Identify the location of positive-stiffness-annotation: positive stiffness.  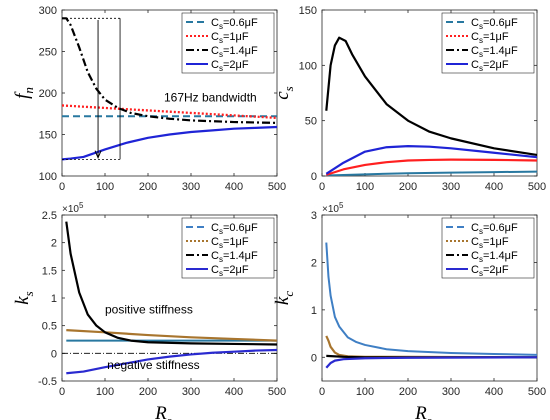
(149, 309).